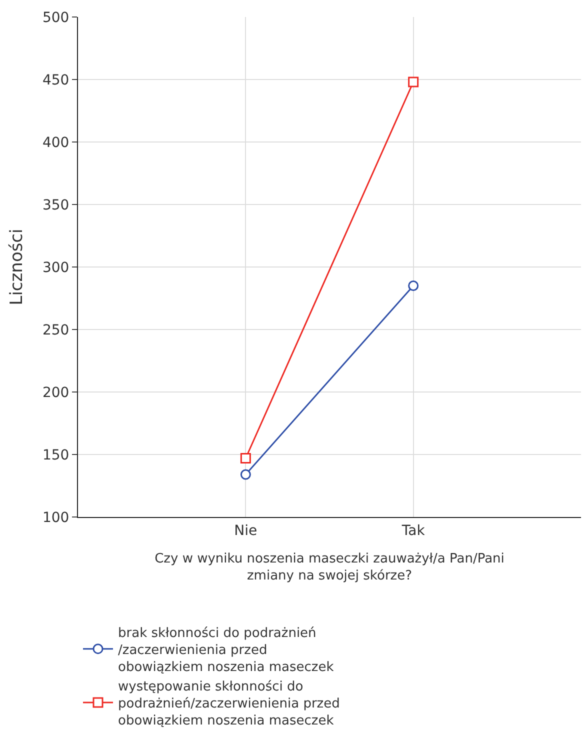  I want to click on y-tick-label: 400, so click(56, 142).